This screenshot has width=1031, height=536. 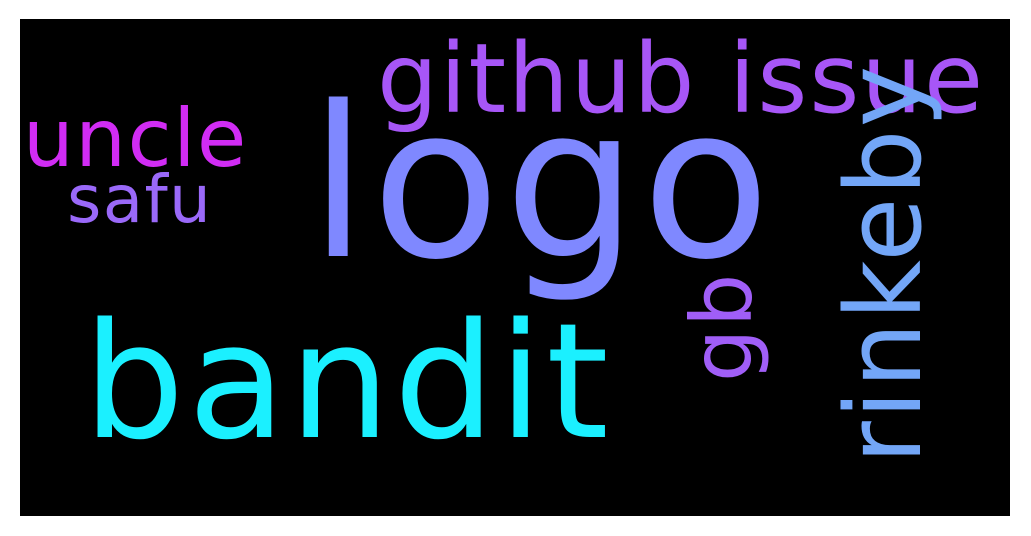 I want to click on word-uncle: uncle, so click(x=135, y=138).